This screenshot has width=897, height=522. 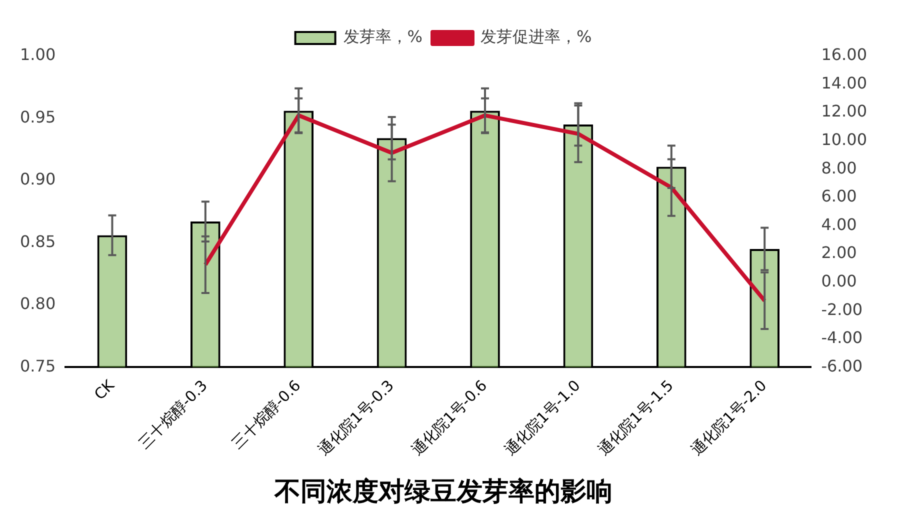 What do you see at coordinates (844, 140) in the screenshot?
I see `y2-tick-label: 10.00` at bounding box center [844, 140].